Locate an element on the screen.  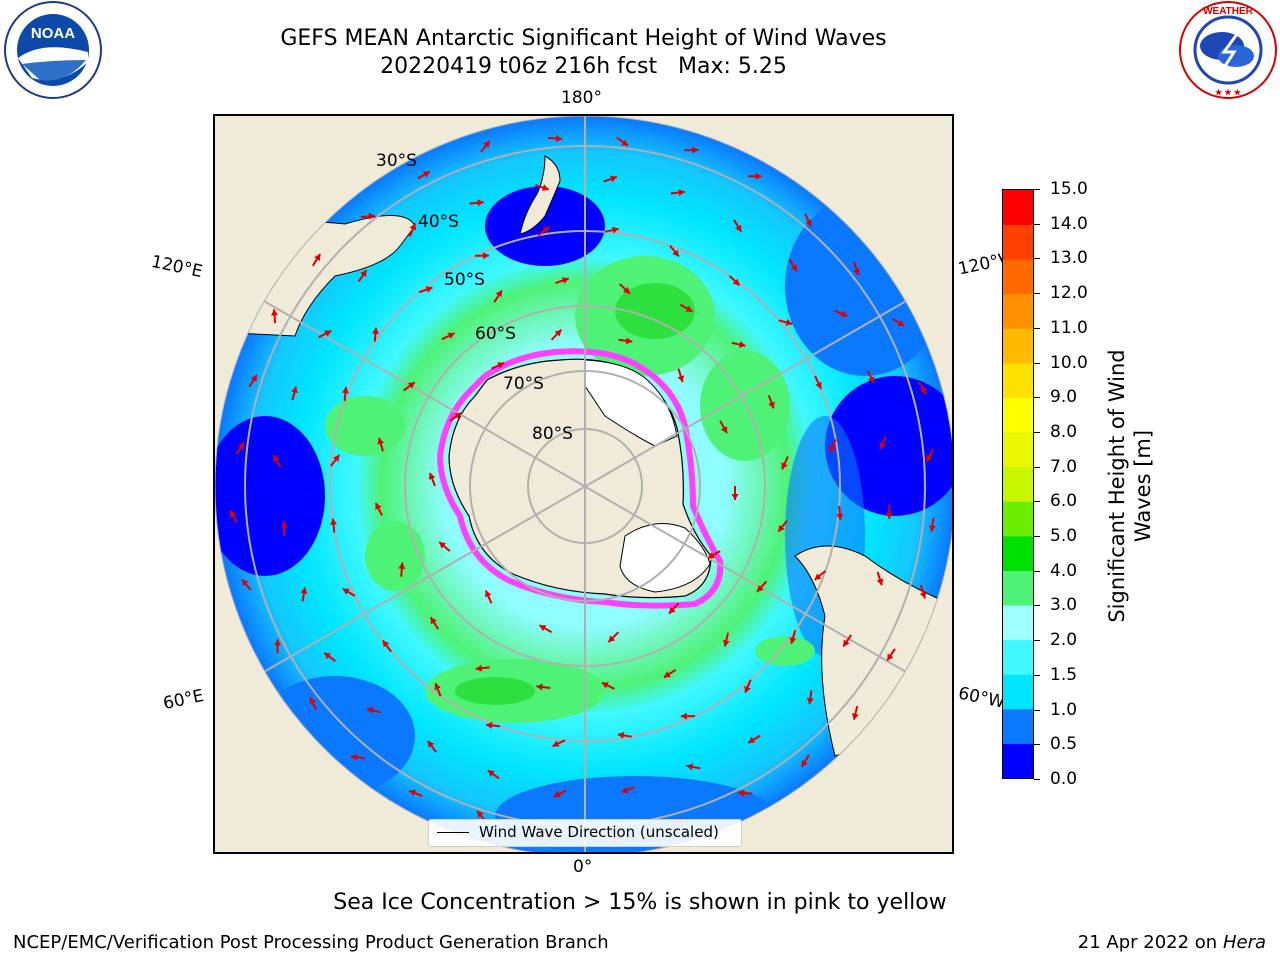
lat-label-60s: 60°S is located at coordinates (495, 334).